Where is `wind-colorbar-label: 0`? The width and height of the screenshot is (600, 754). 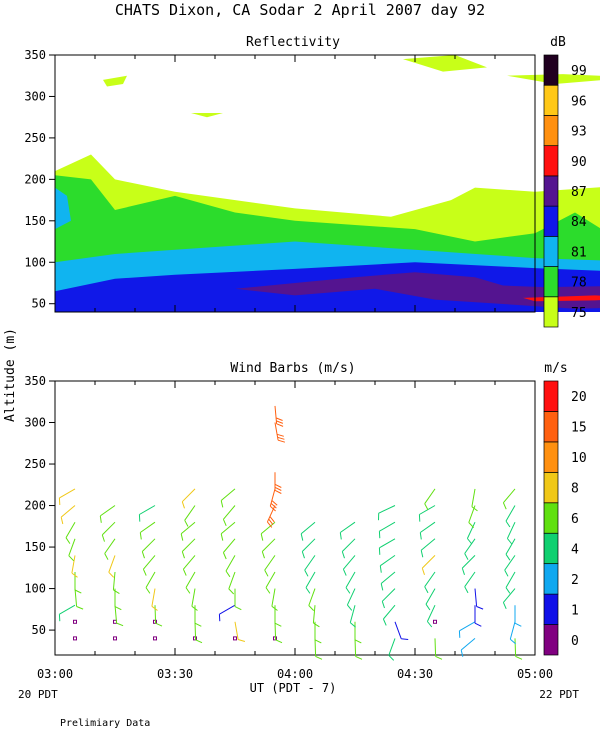
wind-colorbar-label: 0 is located at coordinates (575, 641).